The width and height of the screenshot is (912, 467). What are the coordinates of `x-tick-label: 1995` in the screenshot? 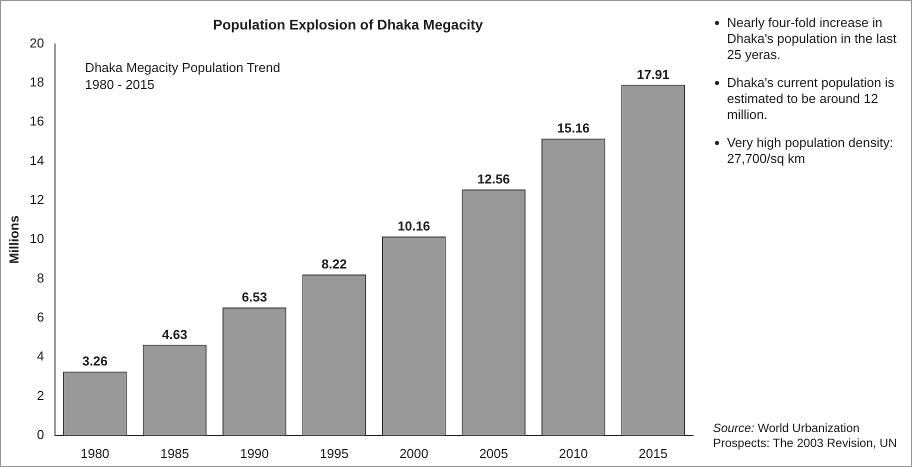 It's located at (334, 453).